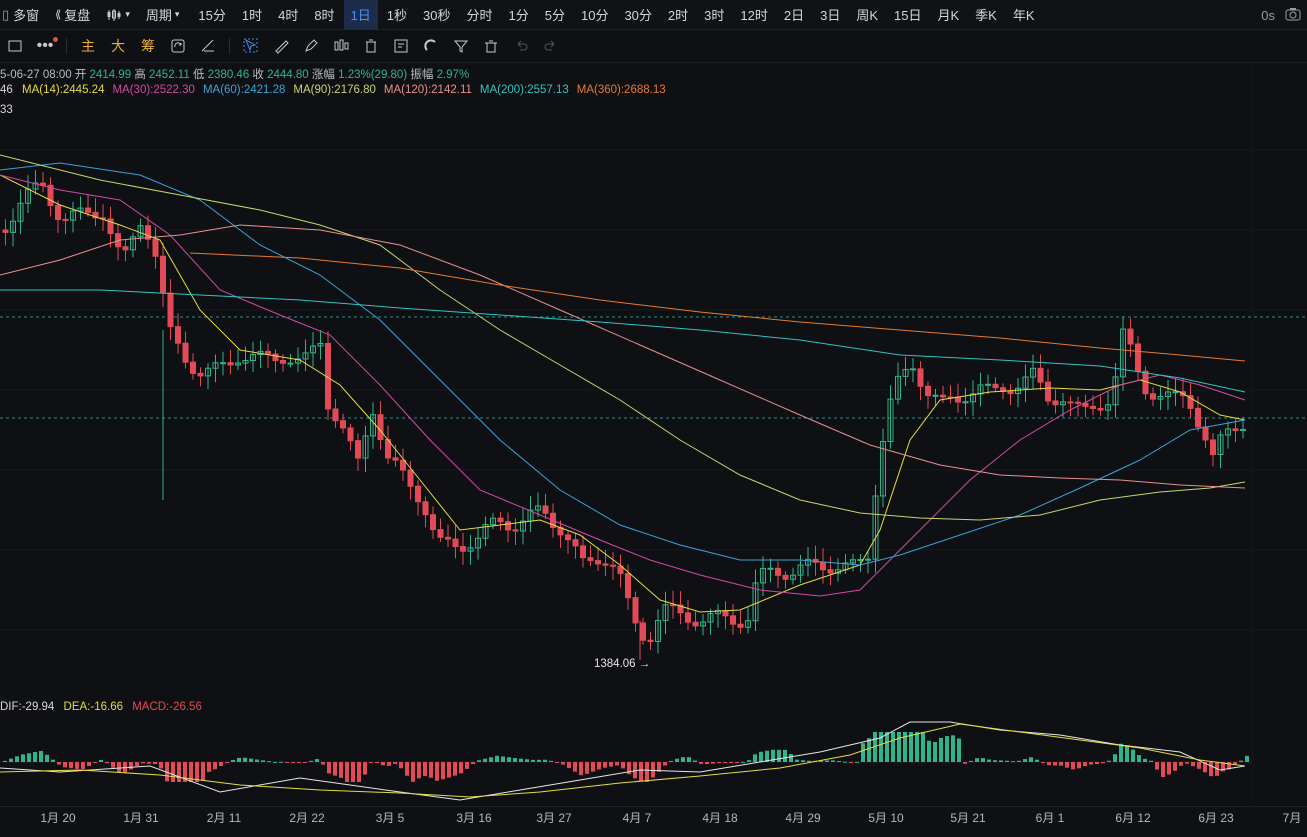 The image size is (1307, 837). I want to click on dea-line, so click(623, 760).